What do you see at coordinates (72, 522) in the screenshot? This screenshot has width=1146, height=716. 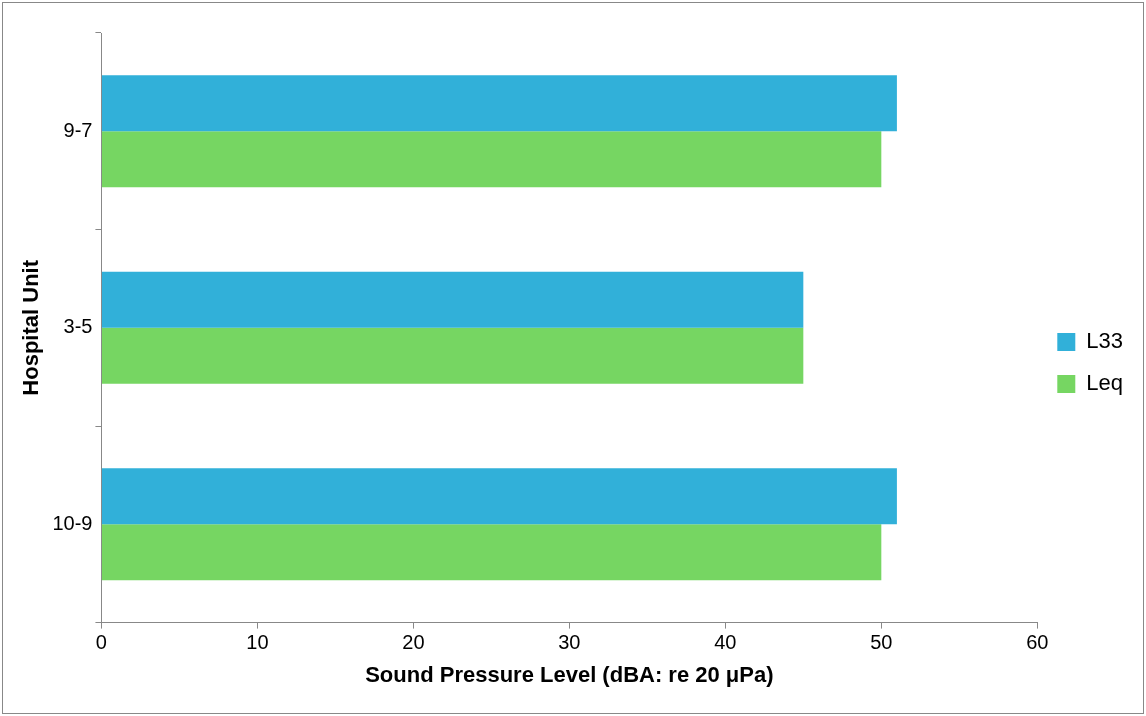 I see `y-tick-label: 10-9` at bounding box center [72, 522].